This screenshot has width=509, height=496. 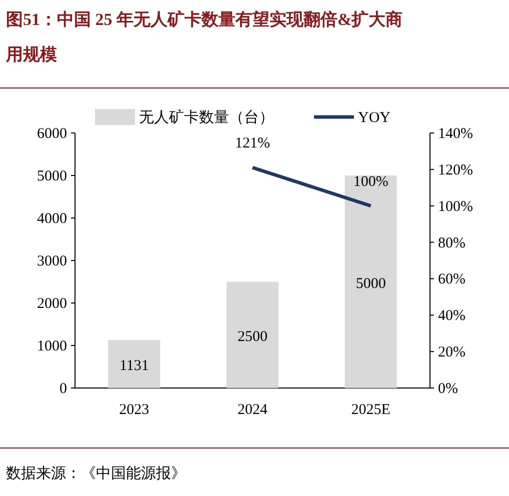 What do you see at coordinates (455, 134) in the screenshot?
I see `y2-tick-label: 140%` at bounding box center [455, 134].